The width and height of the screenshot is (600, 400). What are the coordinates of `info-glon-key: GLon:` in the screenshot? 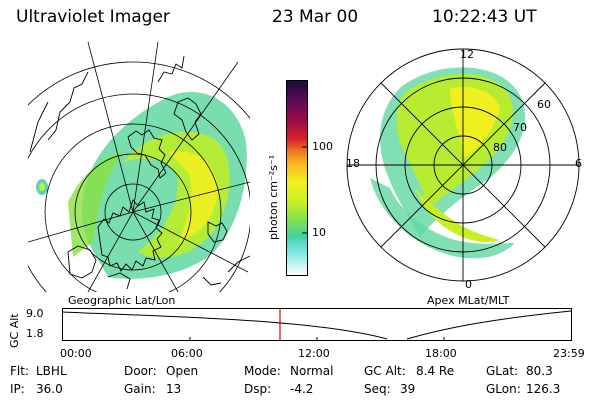 It's located at (503, 389).